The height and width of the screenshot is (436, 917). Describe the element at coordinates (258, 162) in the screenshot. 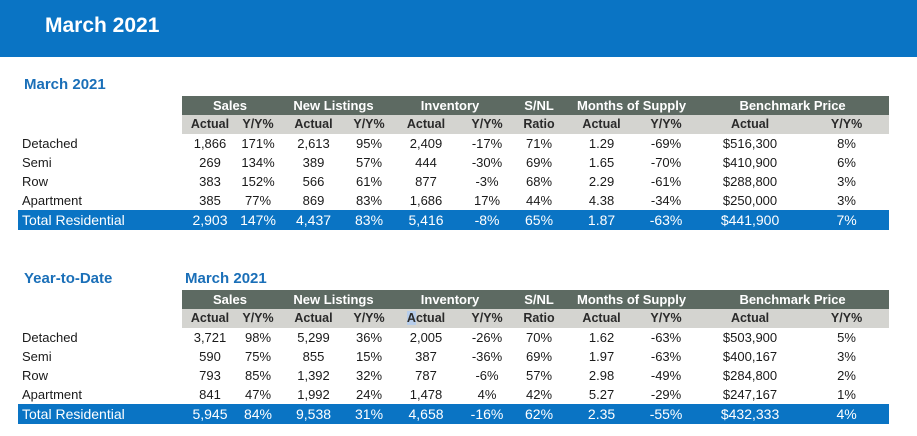

I see `table-cell: 134%` at that location.